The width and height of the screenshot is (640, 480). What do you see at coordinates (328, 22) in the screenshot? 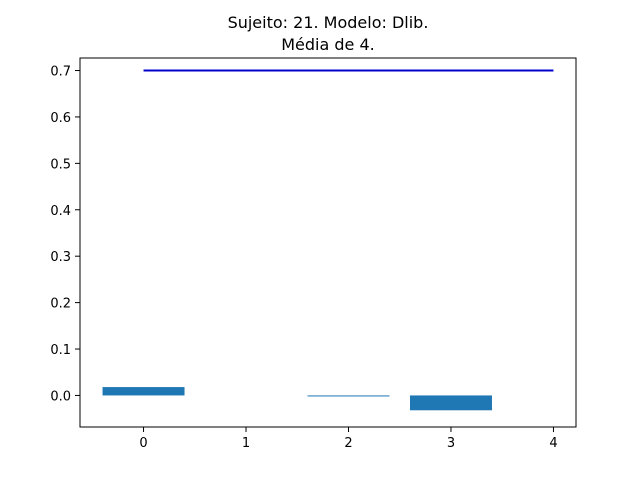
I see `chart-title-line1: Sujeito: 21. Modelo: Dlib.` at bounding box center [328, 22].